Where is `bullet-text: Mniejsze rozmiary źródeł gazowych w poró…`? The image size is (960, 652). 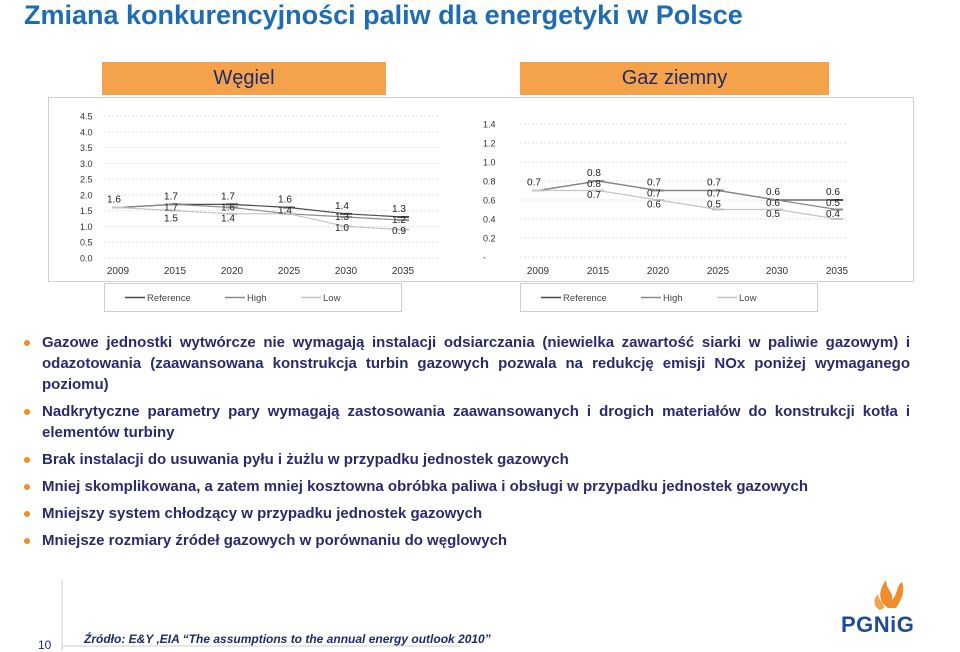
bullet-text: Mniejsze rozmiary źródeł gazowych w poró… is located at coordinates (275, 540).